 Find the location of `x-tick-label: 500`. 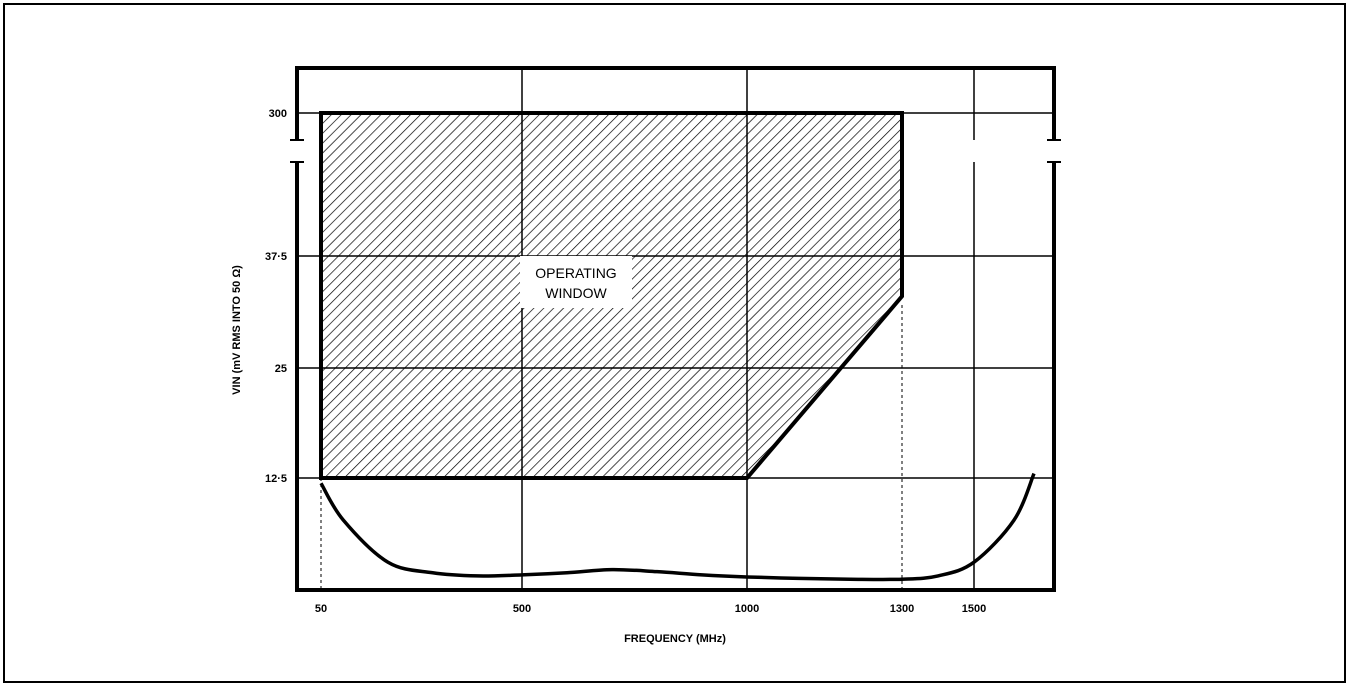

x-tick-label: 500 is located at coordinates (522, 609).